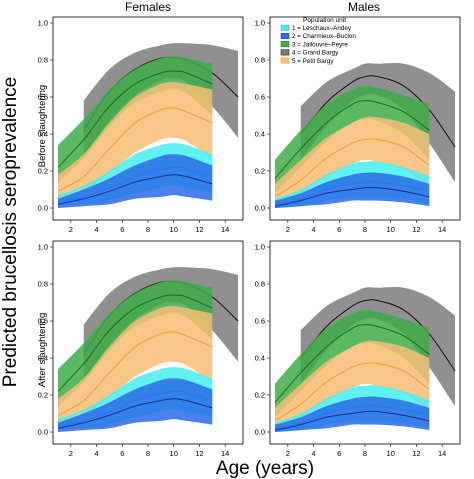 This screenshot has width=474, height=479. Describe the element at coordinates (42, 126) in the screenshot. I see `row-label-before-slaughtering: Before slaughtering` at that location.